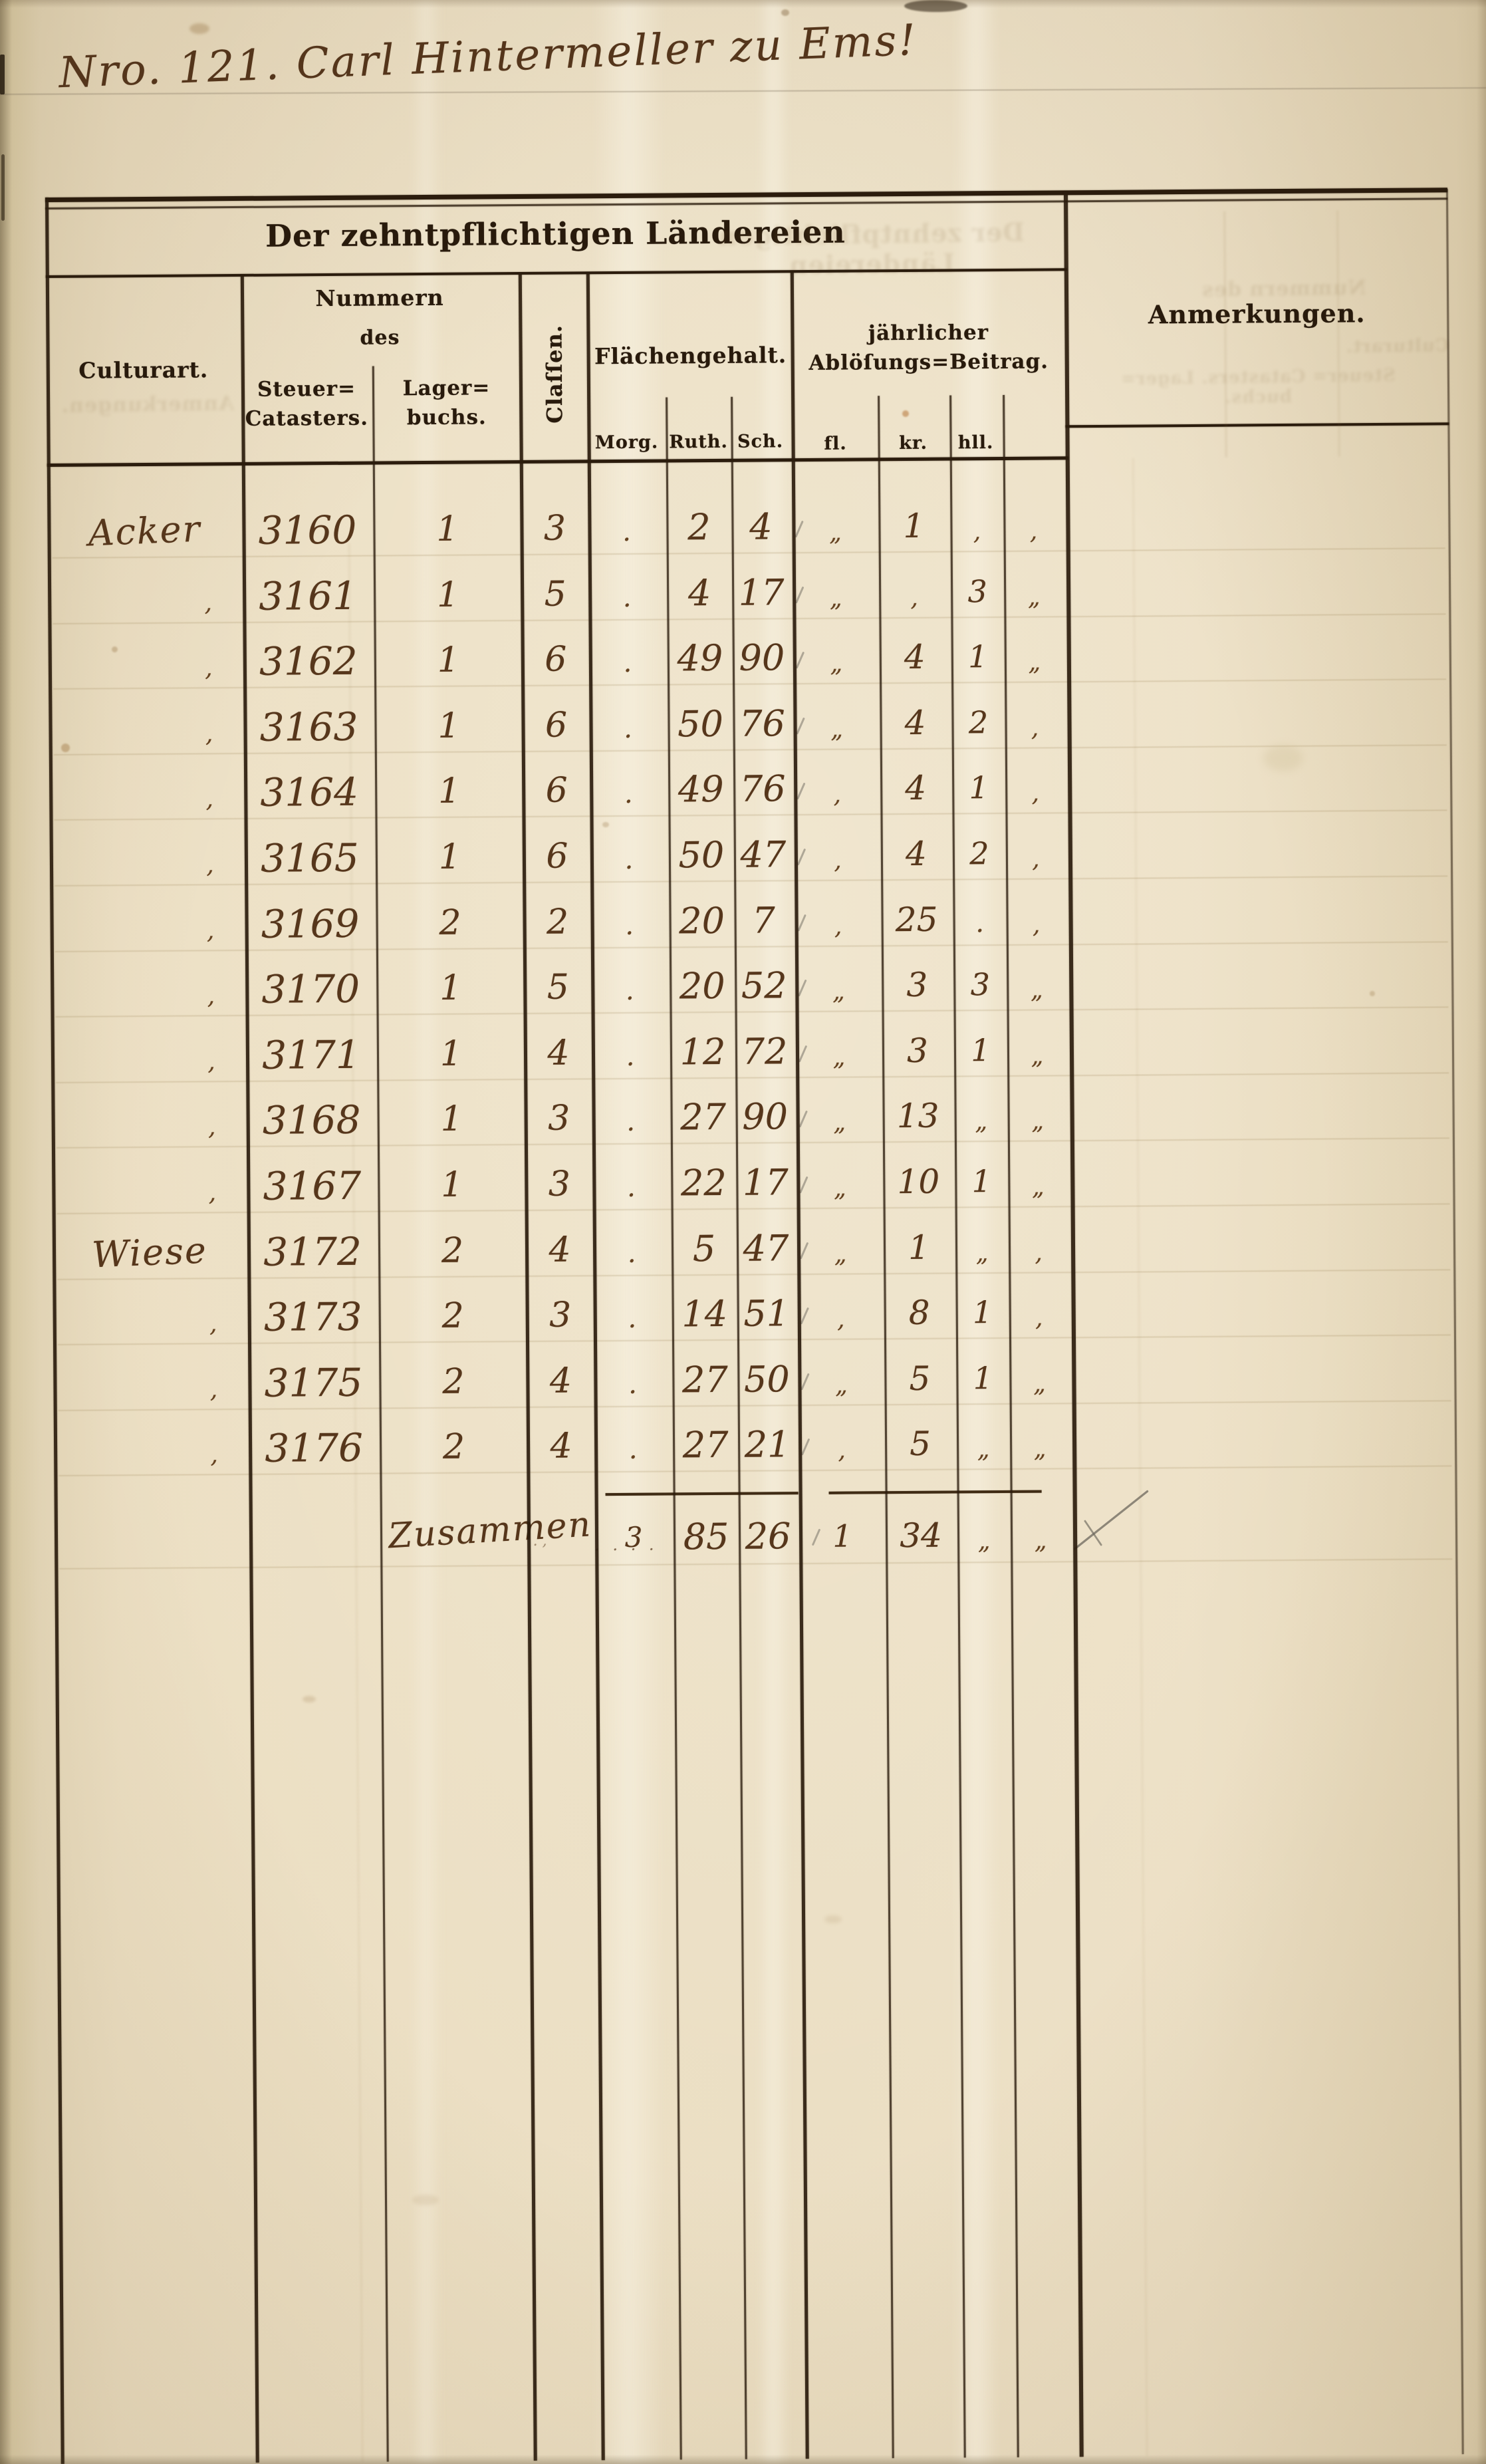  What do you see at coordinates (556, 790) in the screenshot?
I see `row-cell-classe: 6` at bounding box center [556, 790].